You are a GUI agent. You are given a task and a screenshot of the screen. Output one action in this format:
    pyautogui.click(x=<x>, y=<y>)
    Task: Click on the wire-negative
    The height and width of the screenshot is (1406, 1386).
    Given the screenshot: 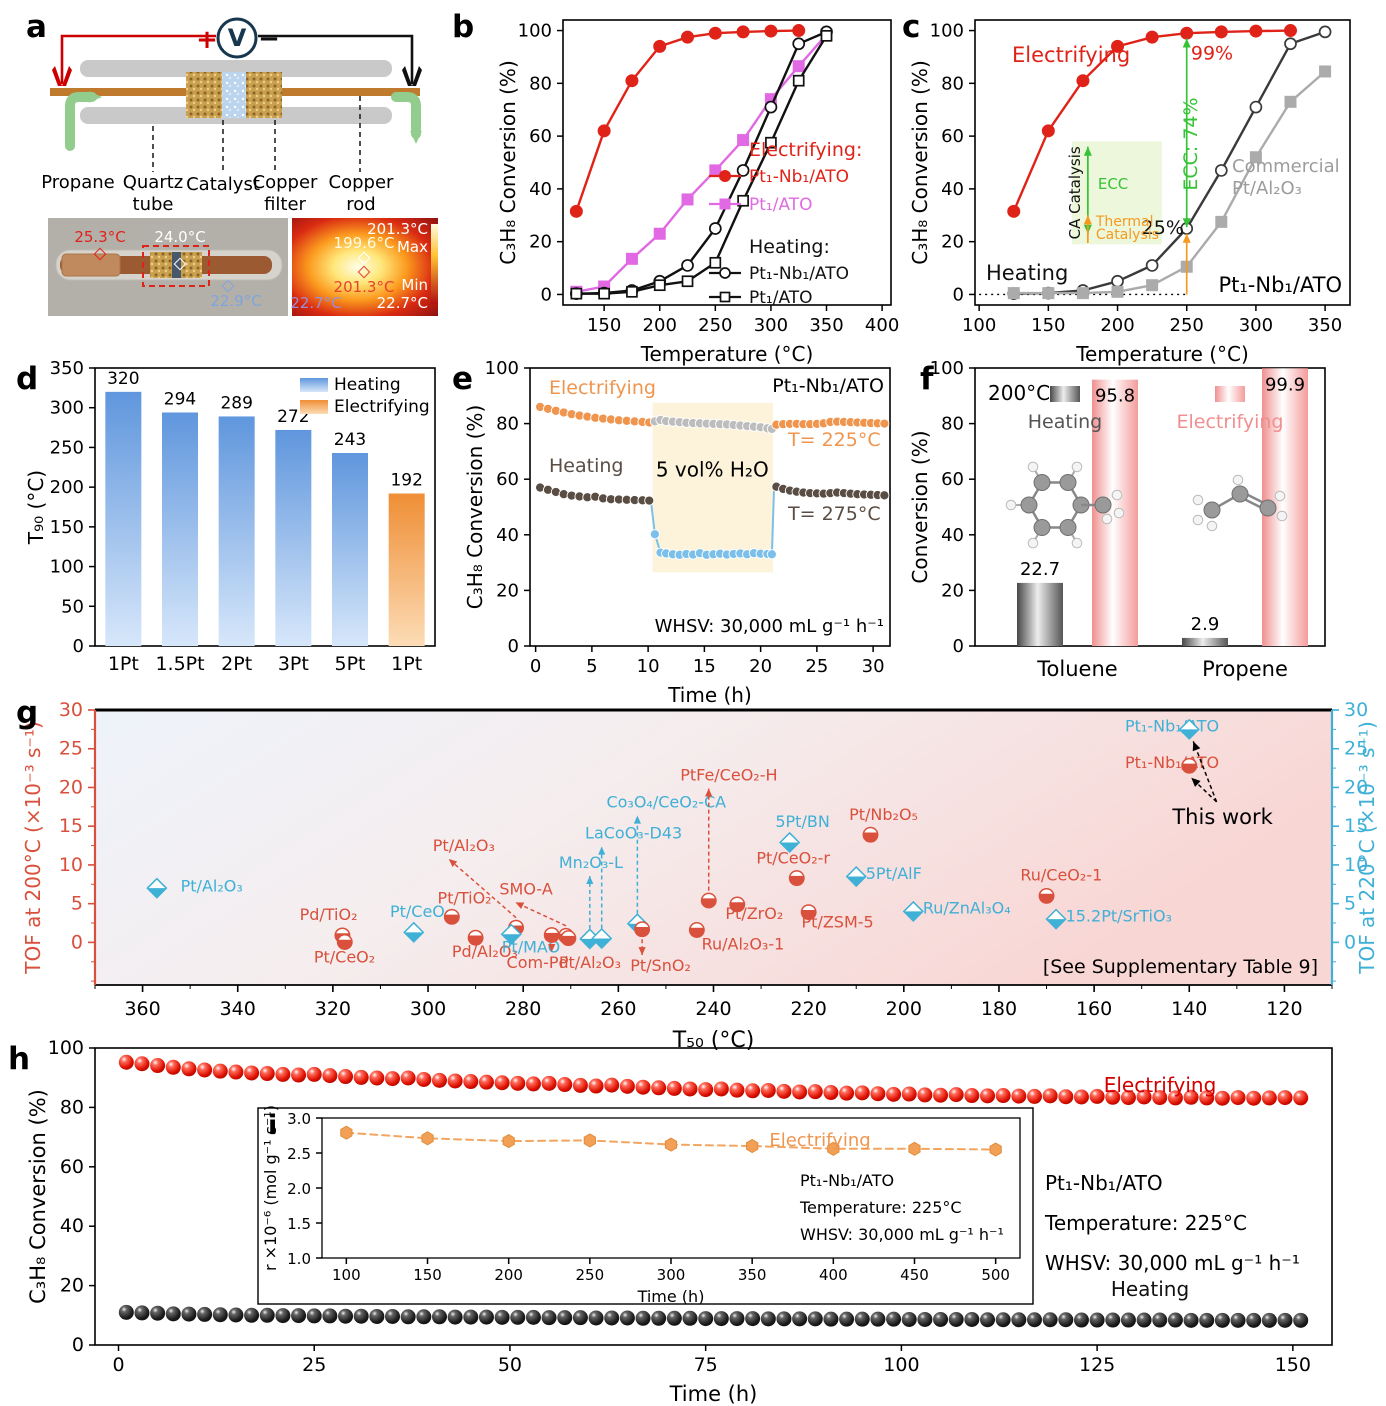 What is the action you would take?
    pyautogui.click(x=336, y=59)
    